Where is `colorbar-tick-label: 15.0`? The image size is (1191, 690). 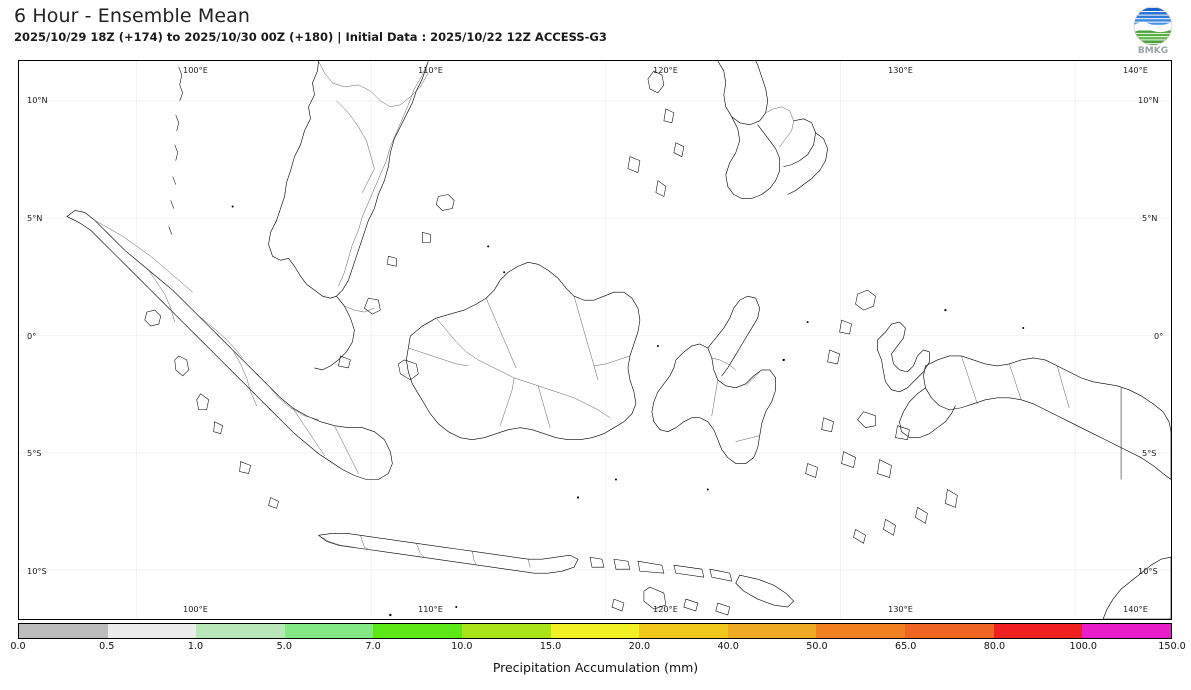 colorbar-tick-label: 15.0 is located at coordinates (550, 646).